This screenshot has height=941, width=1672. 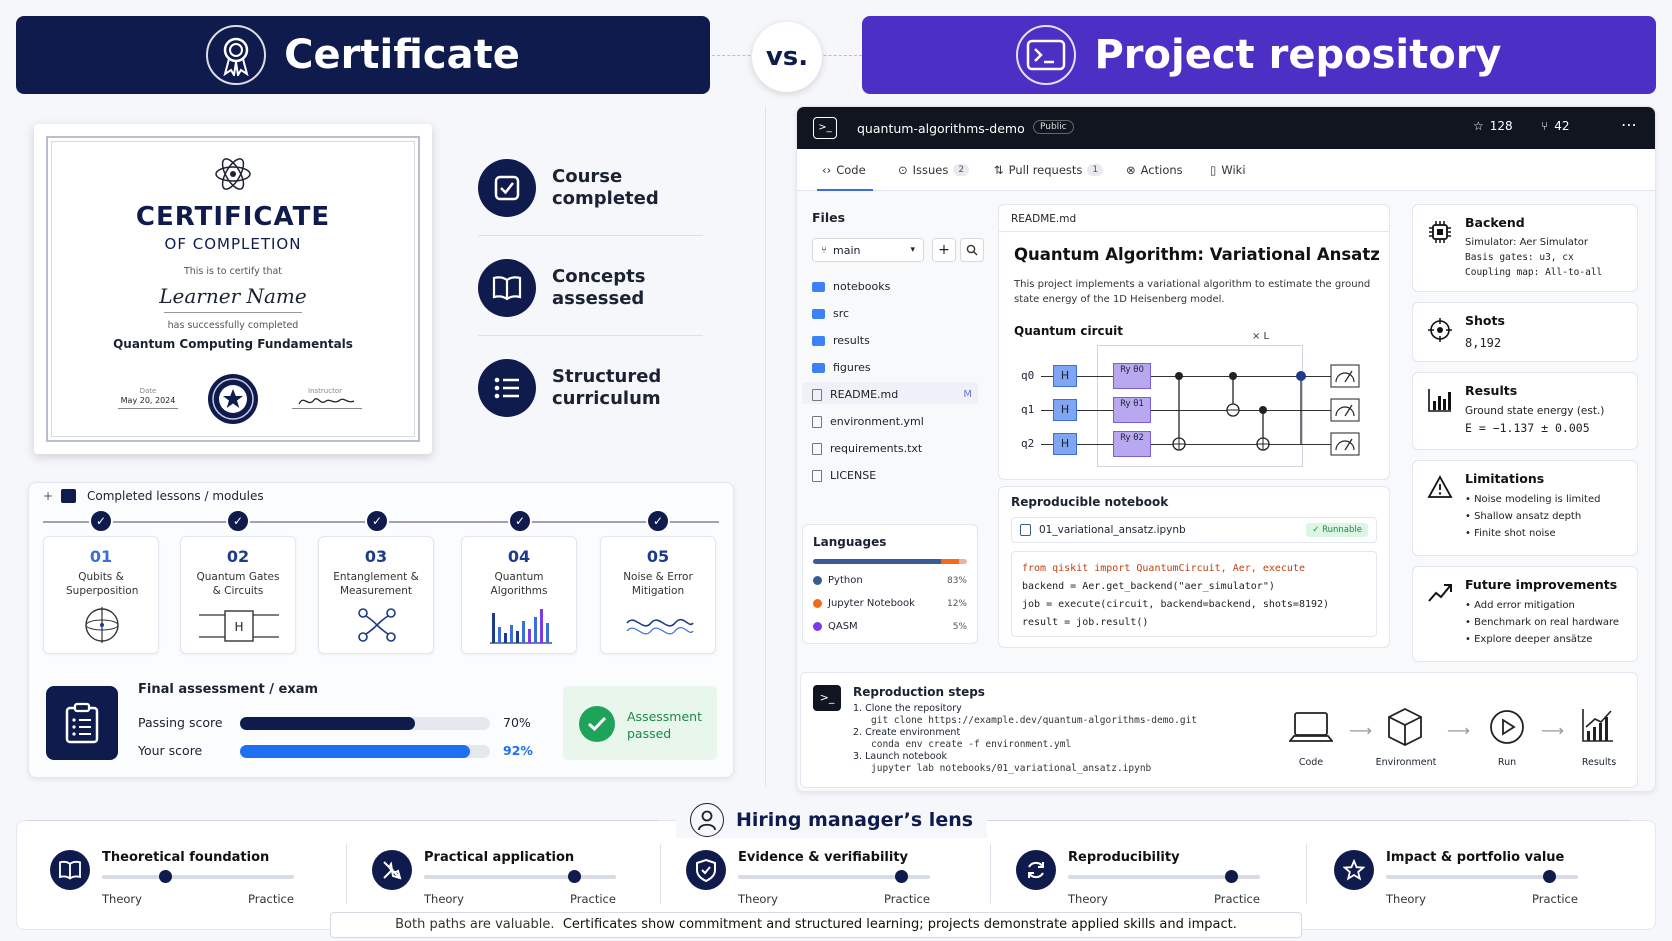 What do you see at coordinates (327, 723) in the screenshot?
I see `passing-score-fill` at bounding box center [327, 723].